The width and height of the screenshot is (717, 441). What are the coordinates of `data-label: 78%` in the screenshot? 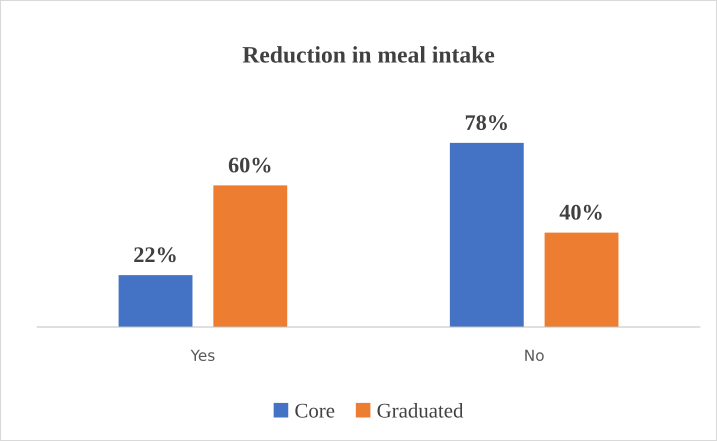 It's located at (486, 122).